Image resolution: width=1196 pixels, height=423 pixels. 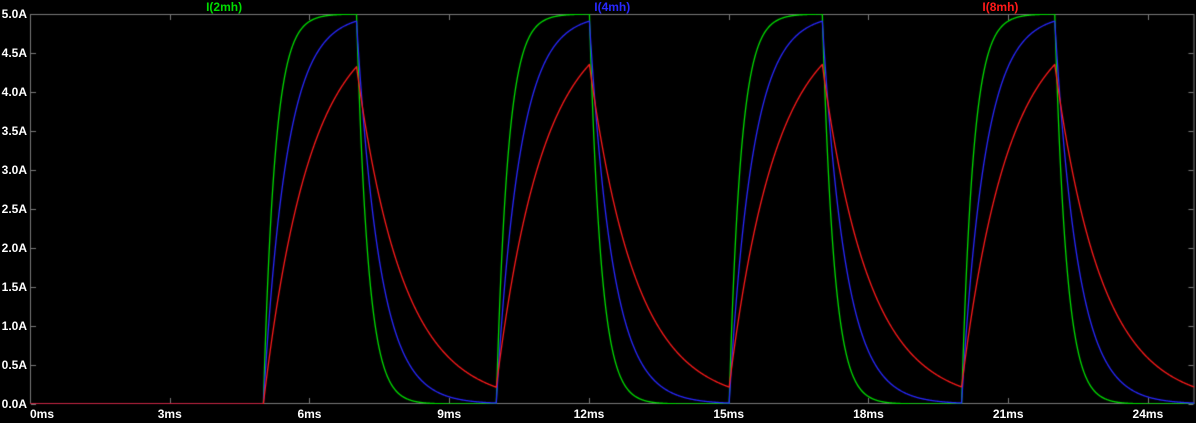 What do you see at coordinates (224, 7) in the screenshot?
I see `legend-trace-I(2mh): I(2mh)` at bounding box center [224, 7].